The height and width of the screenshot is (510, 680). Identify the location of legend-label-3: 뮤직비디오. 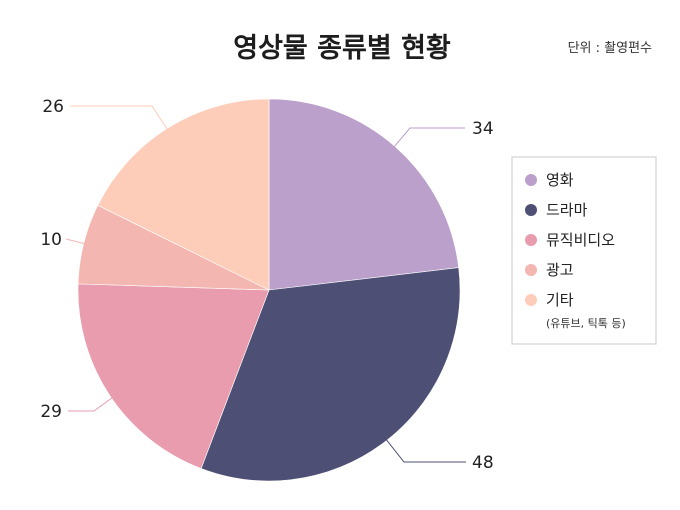
(580, 240).